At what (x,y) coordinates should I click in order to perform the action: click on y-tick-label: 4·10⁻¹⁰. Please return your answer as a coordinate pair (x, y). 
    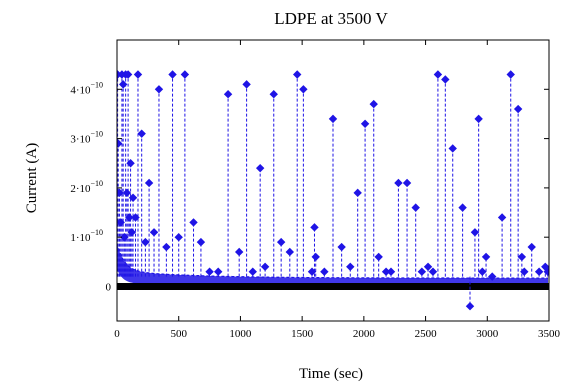
    Looking at the image, I should click on (86, 88).